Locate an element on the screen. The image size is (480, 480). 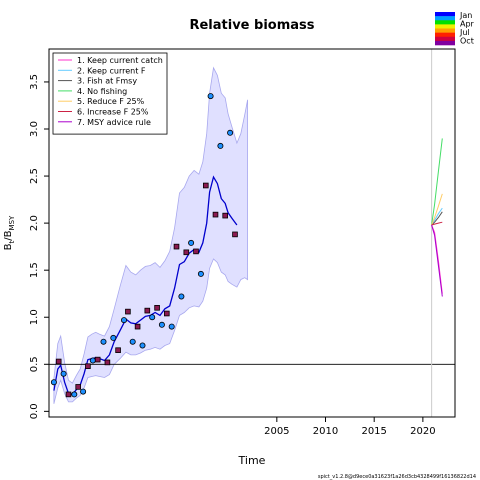
y-tick-label: 1.5 is located at coordinates (34, 270).